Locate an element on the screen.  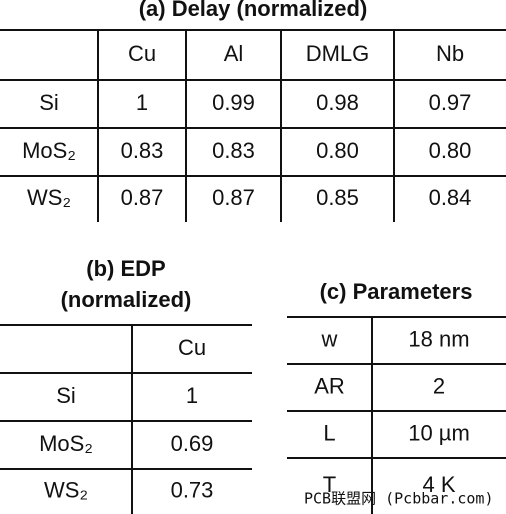
watermark: PCB联盟网 (Pcbbar.com) is located at coordinates (399, 499).